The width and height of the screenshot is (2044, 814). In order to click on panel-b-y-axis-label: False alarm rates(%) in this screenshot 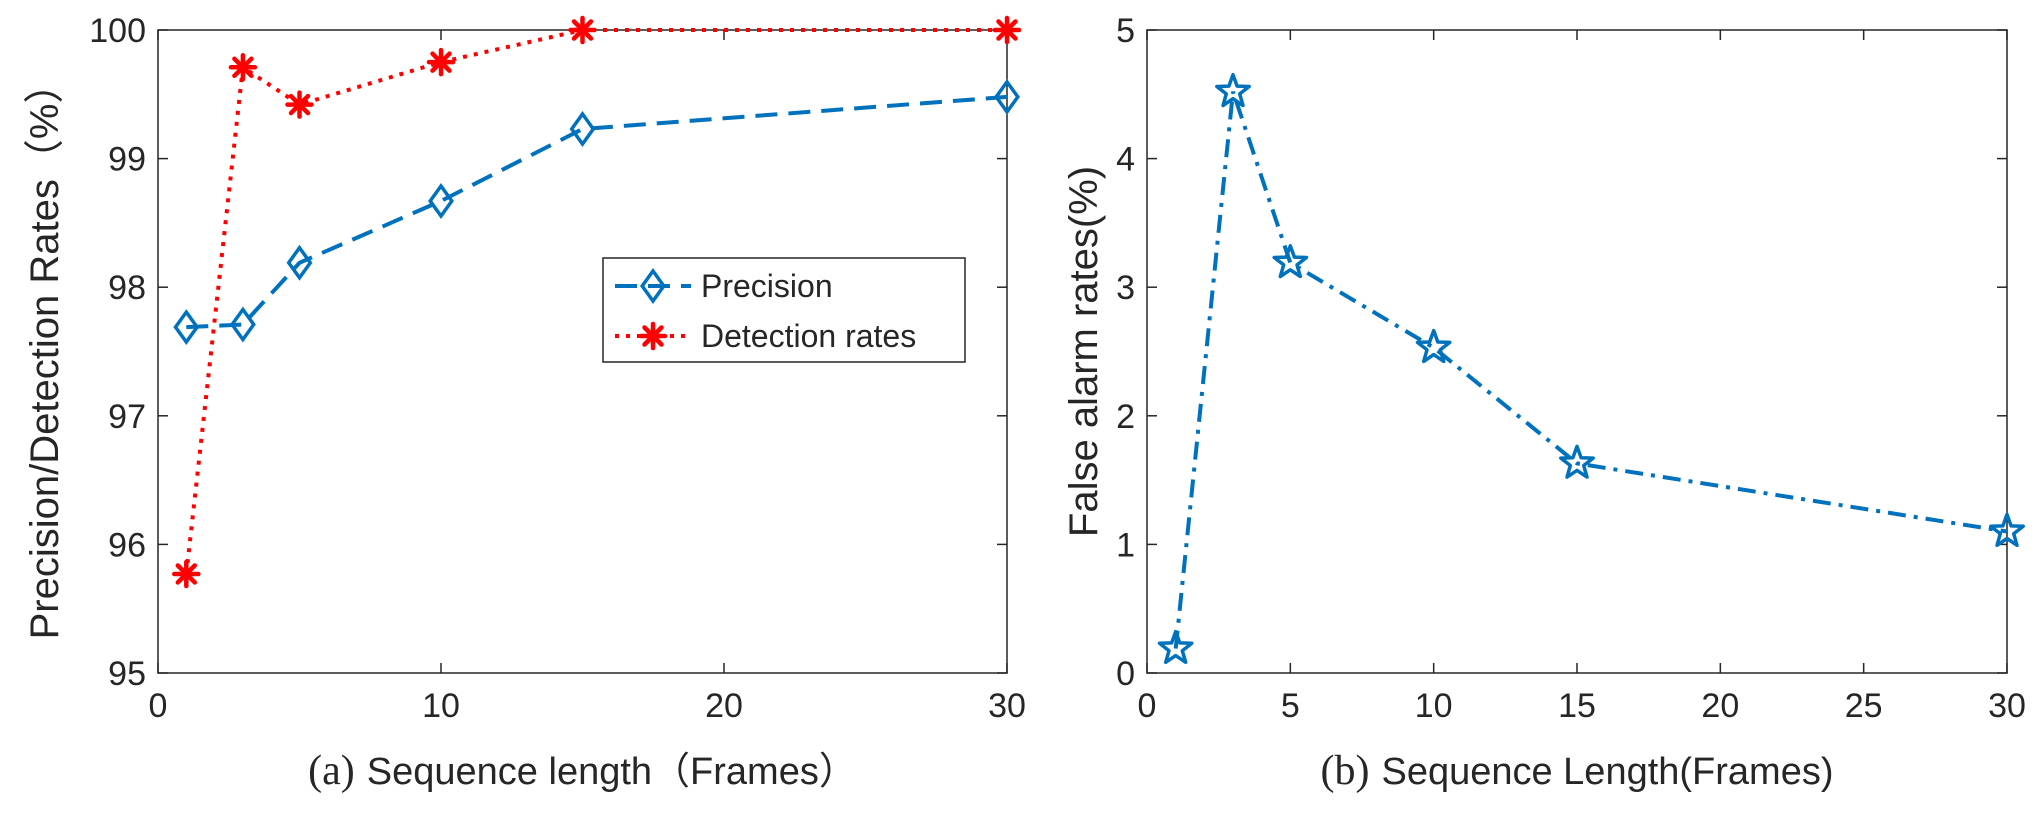, I will do `click(1084, 351)`.